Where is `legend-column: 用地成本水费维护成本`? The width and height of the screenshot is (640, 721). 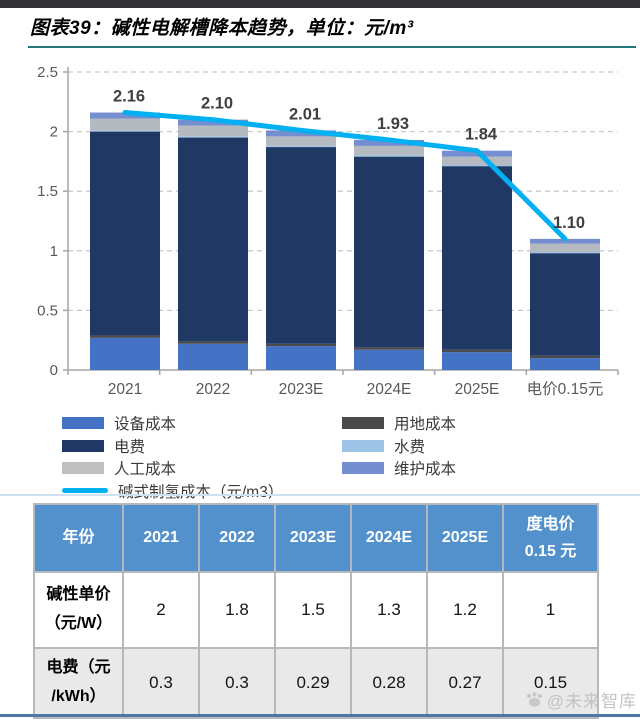
legend-column: 用地成本水费维护成本 is located at coordinates (399, 446).